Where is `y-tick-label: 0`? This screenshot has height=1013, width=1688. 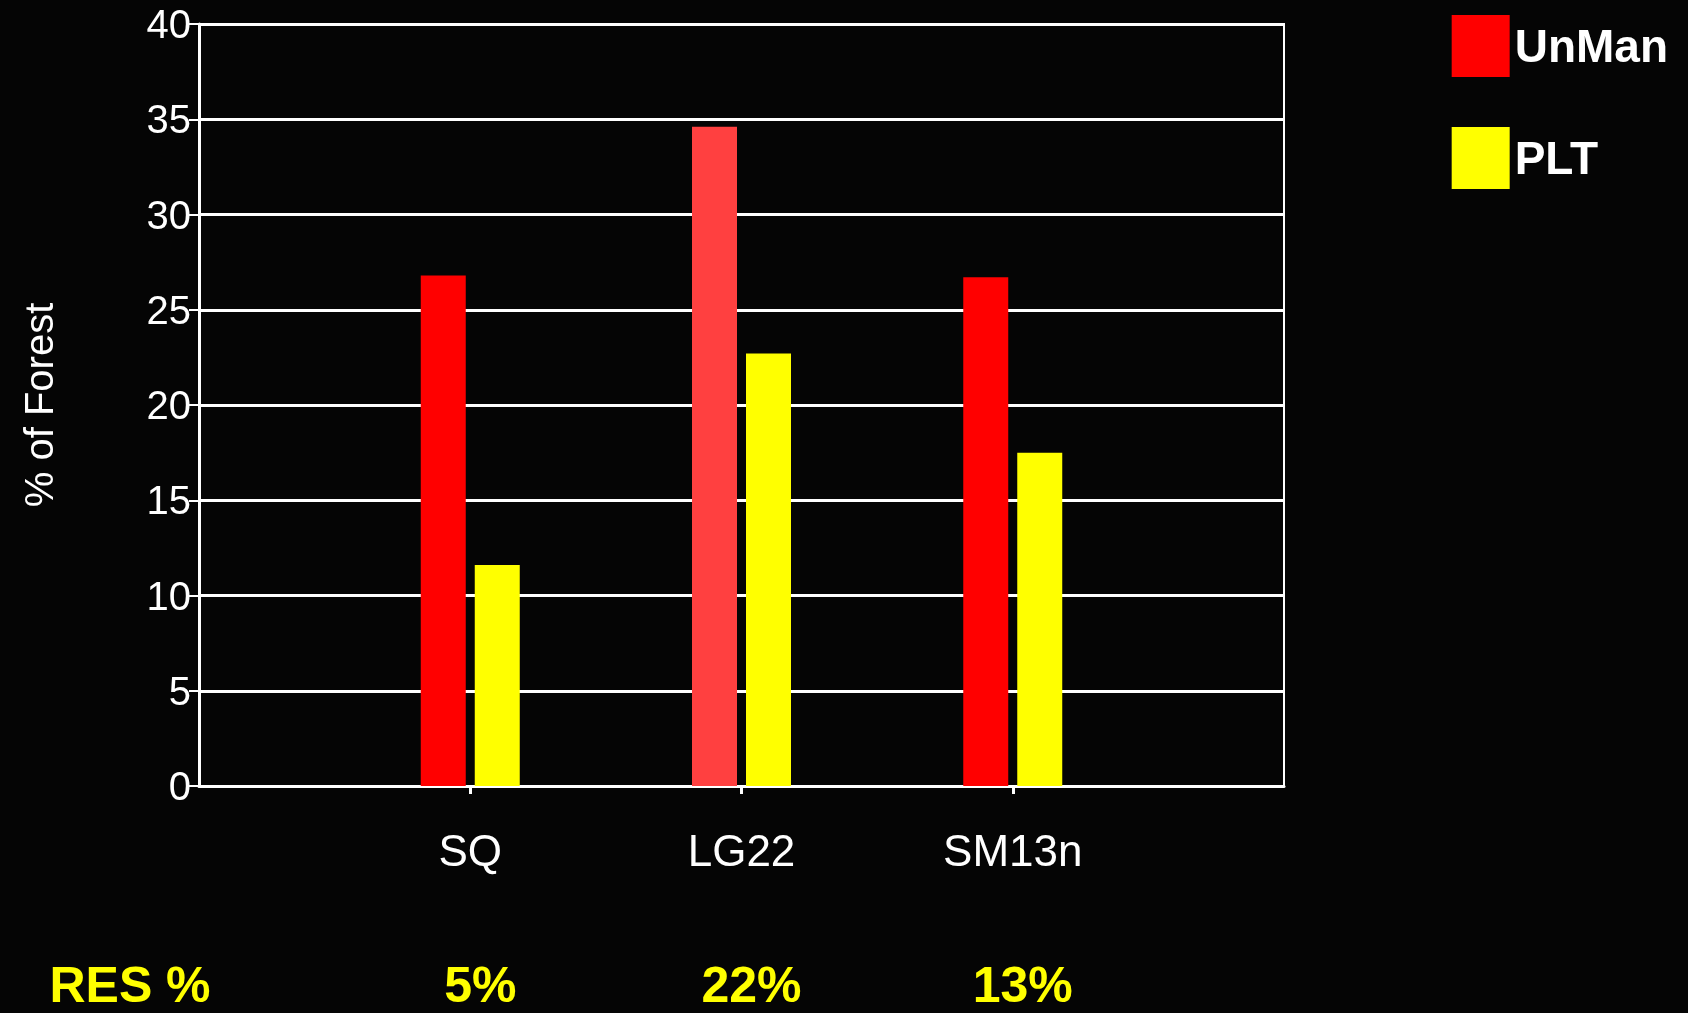
y-tick-label: 0 is located at coordinates (179, 786).